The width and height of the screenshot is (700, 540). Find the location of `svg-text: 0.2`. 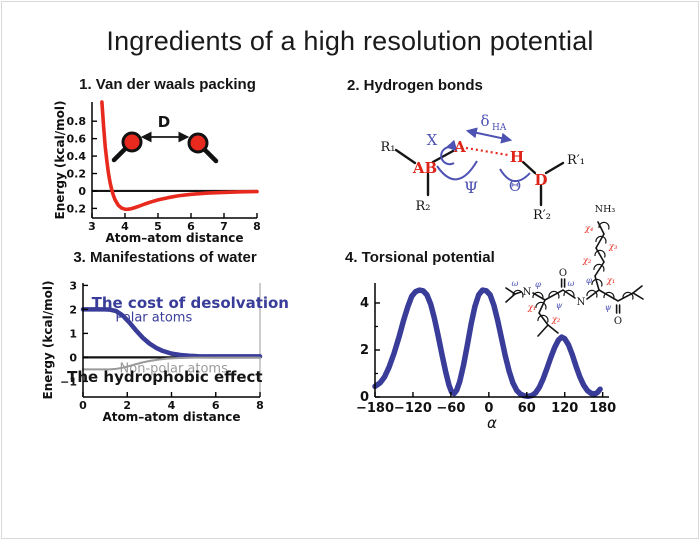

svg-text: 0.2 is located at coordinates (77, 174).